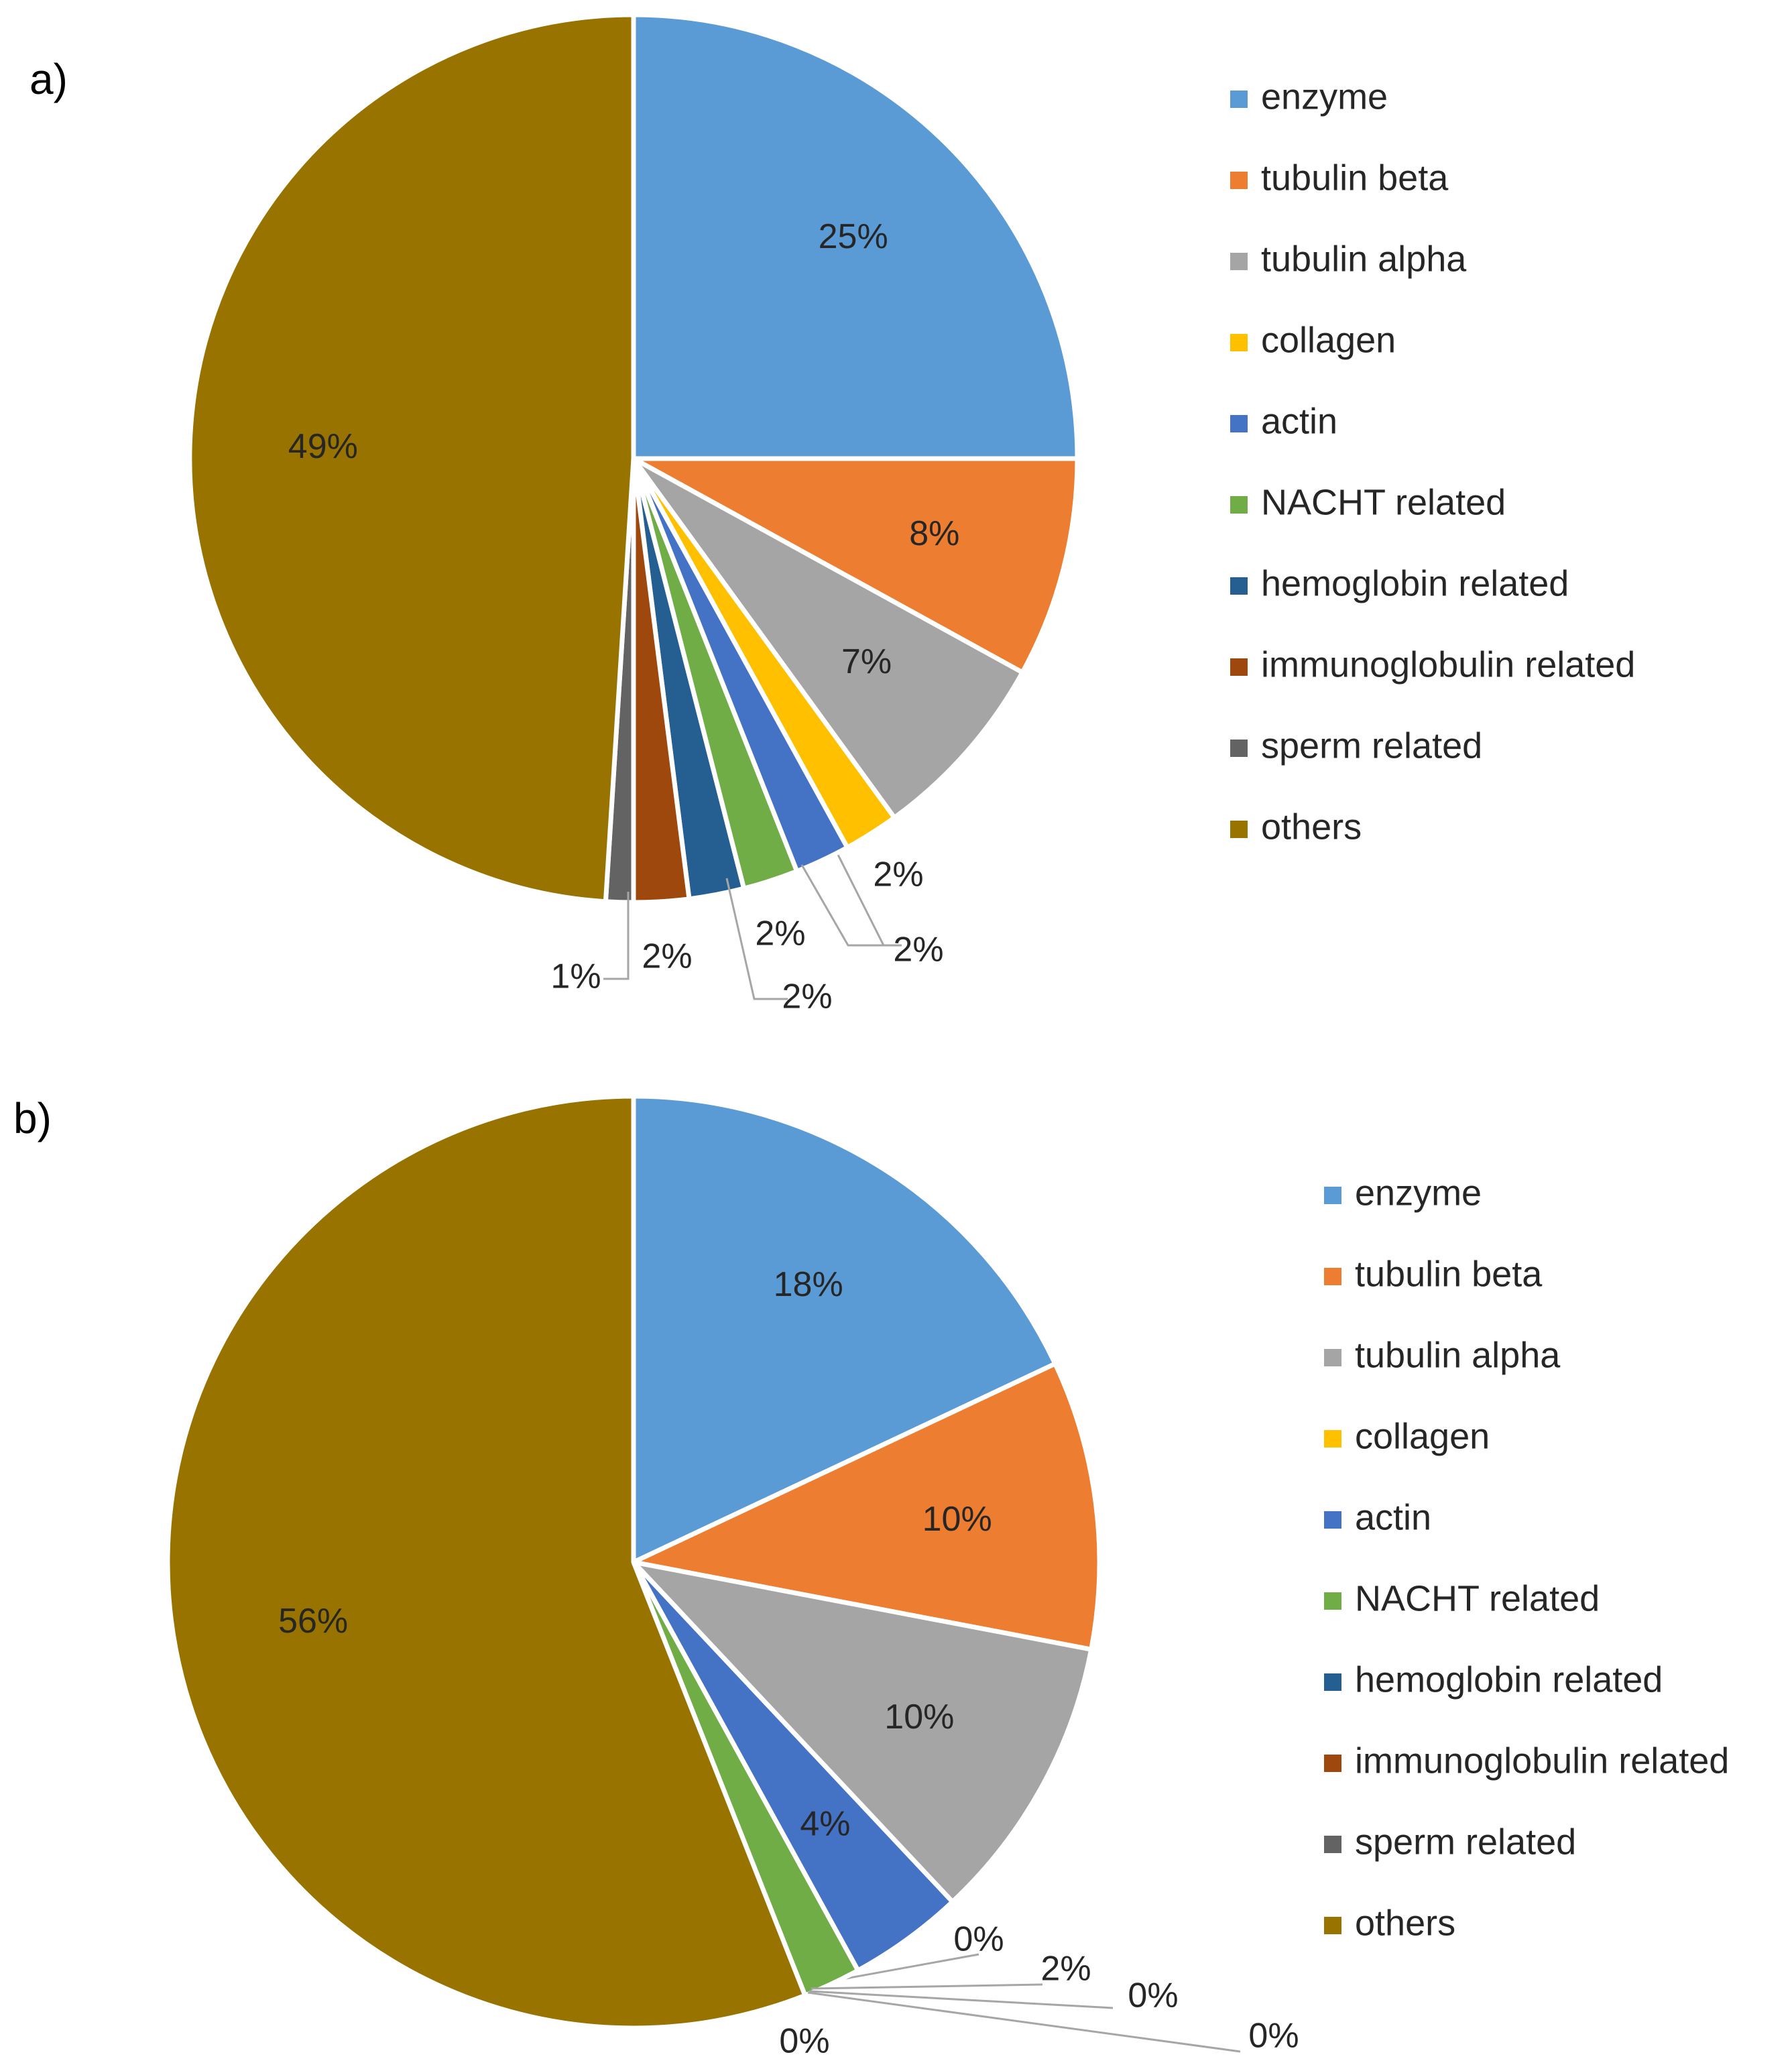  I want to click on data-label-others: 49%, so click(323, 446).